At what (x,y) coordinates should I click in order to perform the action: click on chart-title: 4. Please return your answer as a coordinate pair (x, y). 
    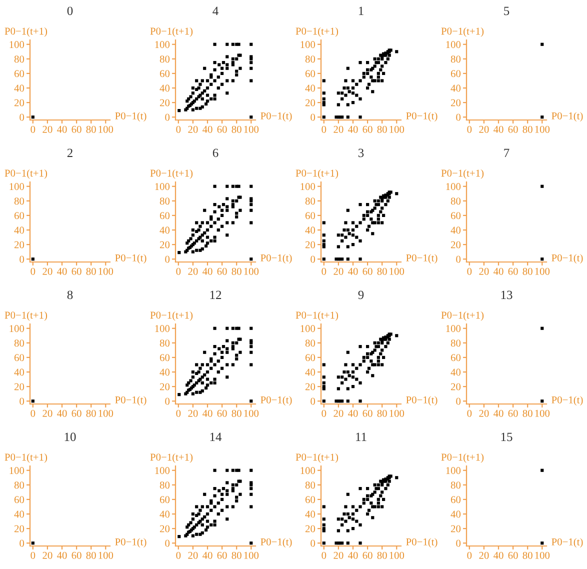
    Looking at the image, I should click on (215, 10).